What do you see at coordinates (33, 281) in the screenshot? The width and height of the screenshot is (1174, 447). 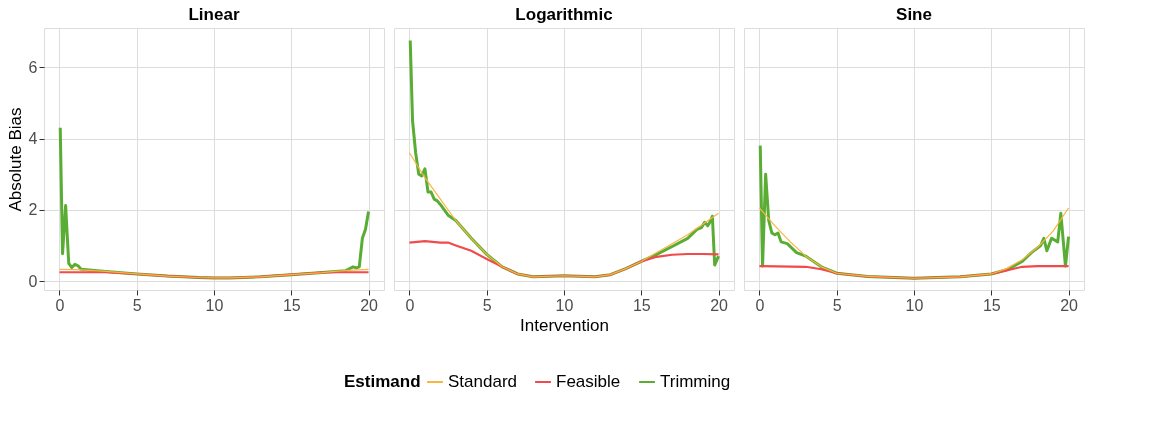 I see `y-tick-label: 0` at bounding box center [33, 281].